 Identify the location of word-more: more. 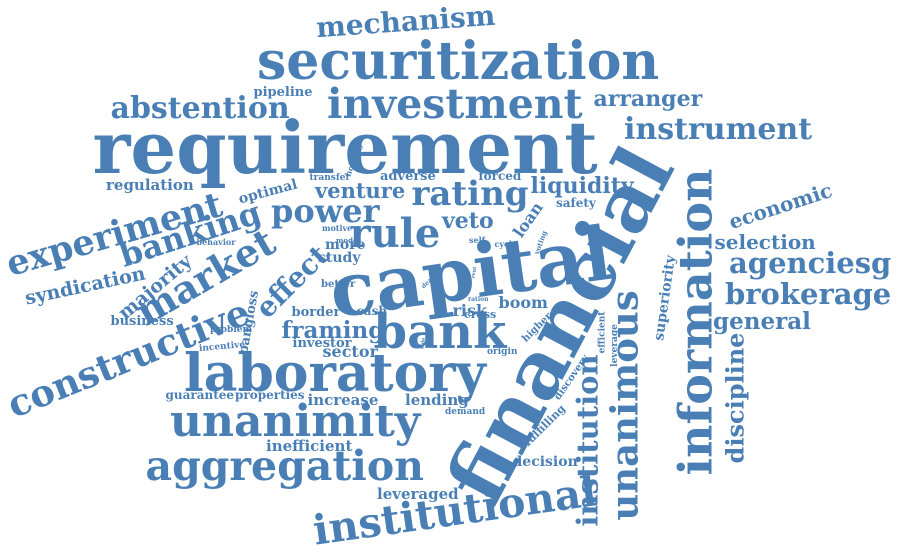
(345, 245).